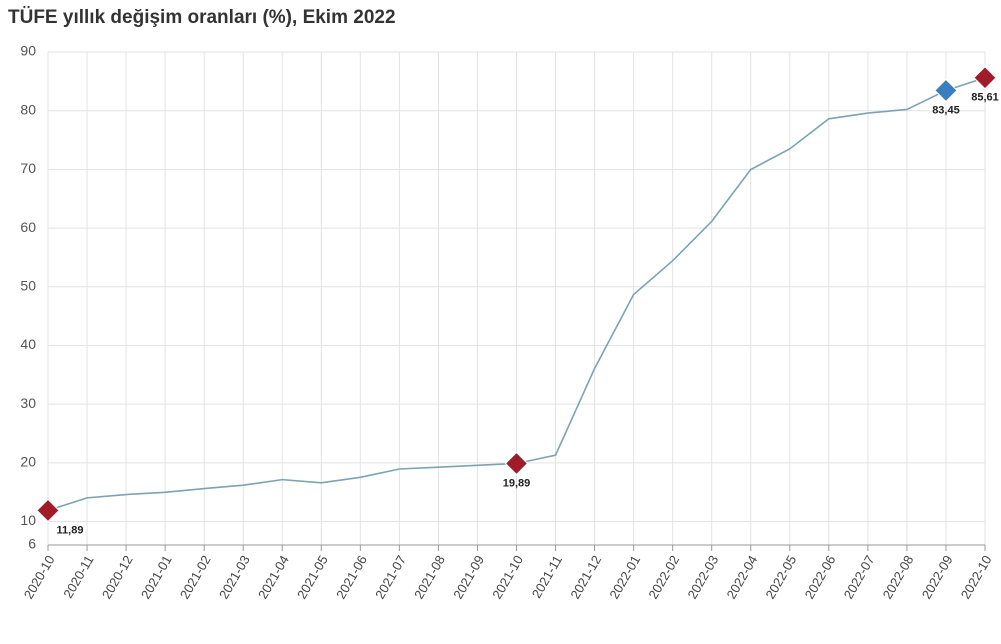 The height and width of the screenshot is (644, 1001). I want to click on x-tick-label: 2022-03, so click(702, 577).